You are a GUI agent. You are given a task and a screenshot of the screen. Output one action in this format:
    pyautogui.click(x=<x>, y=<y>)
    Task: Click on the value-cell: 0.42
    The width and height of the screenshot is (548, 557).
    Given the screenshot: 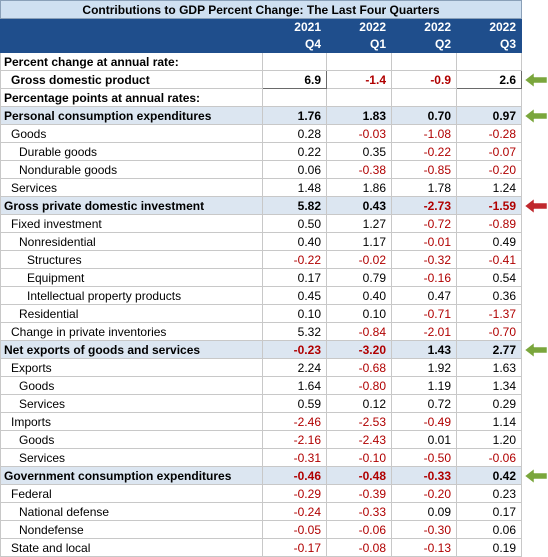 What is the action you would take?
    pyautogui.click(x=489, y=475)
    